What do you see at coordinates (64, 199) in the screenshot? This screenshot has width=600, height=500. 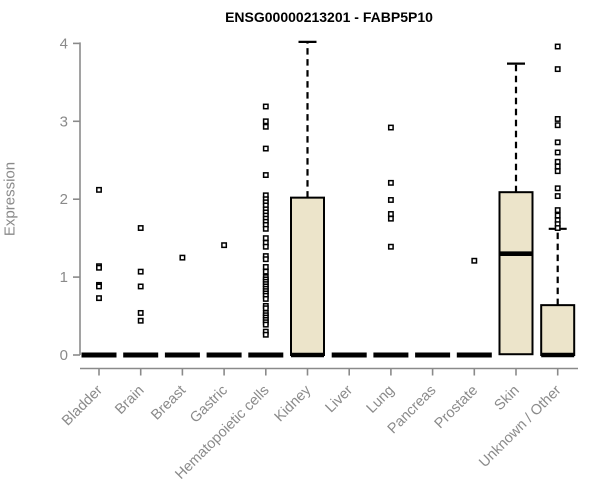 I see `y-tick-label: 2` at bounding box center [64, 199].